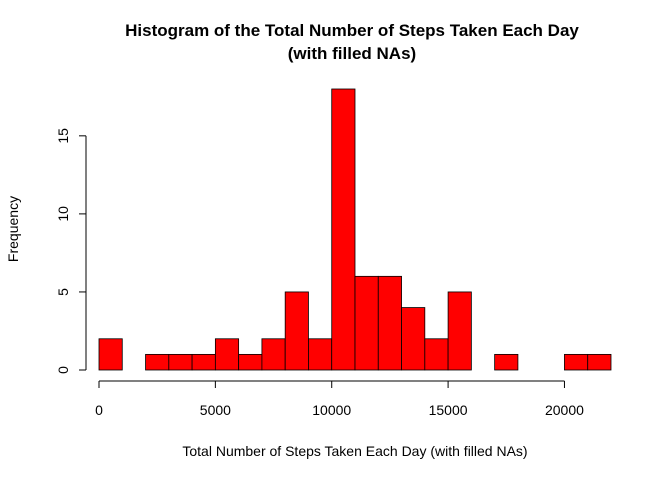 Image resolution: width=672 pixels, height=480 pixels. I want to click on chart-subtitle: (with filled NAs), so click(352, 53).